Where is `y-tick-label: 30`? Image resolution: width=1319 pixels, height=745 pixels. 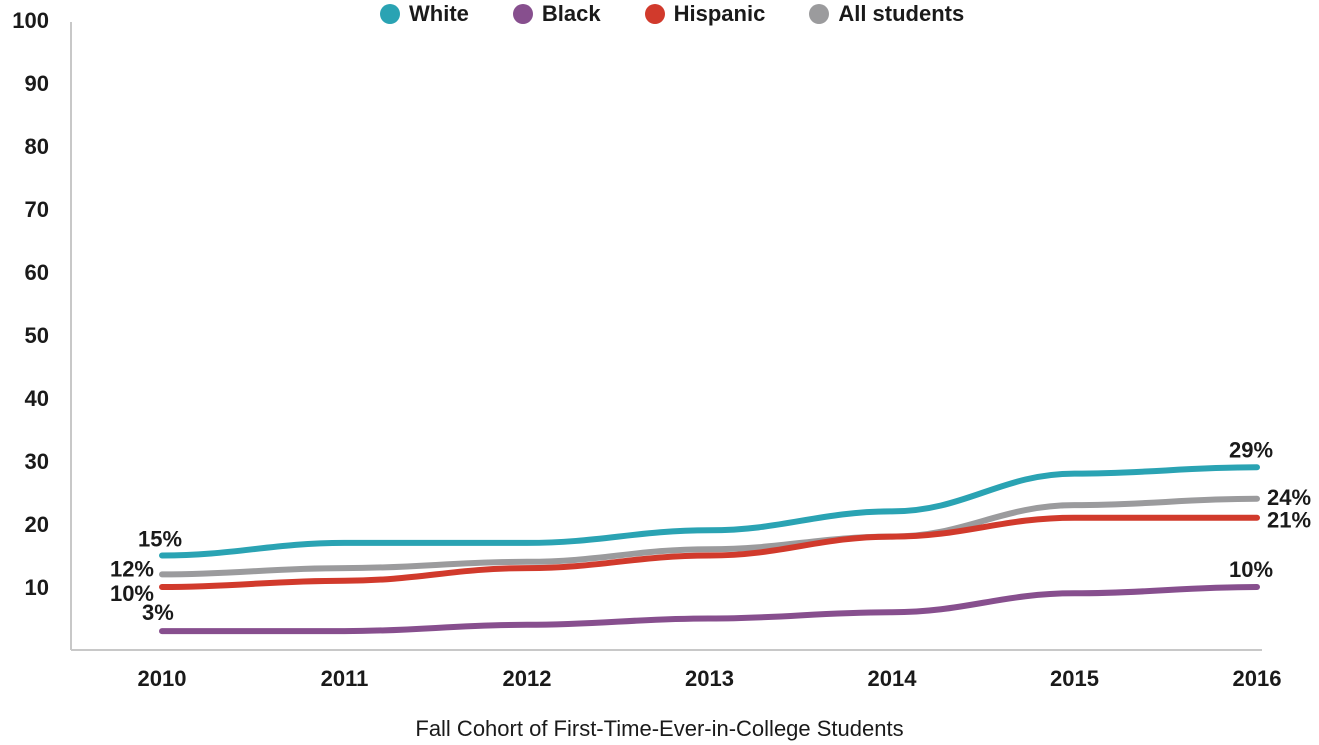 y-tick-label: 30 is located at coordinates (37, 461).